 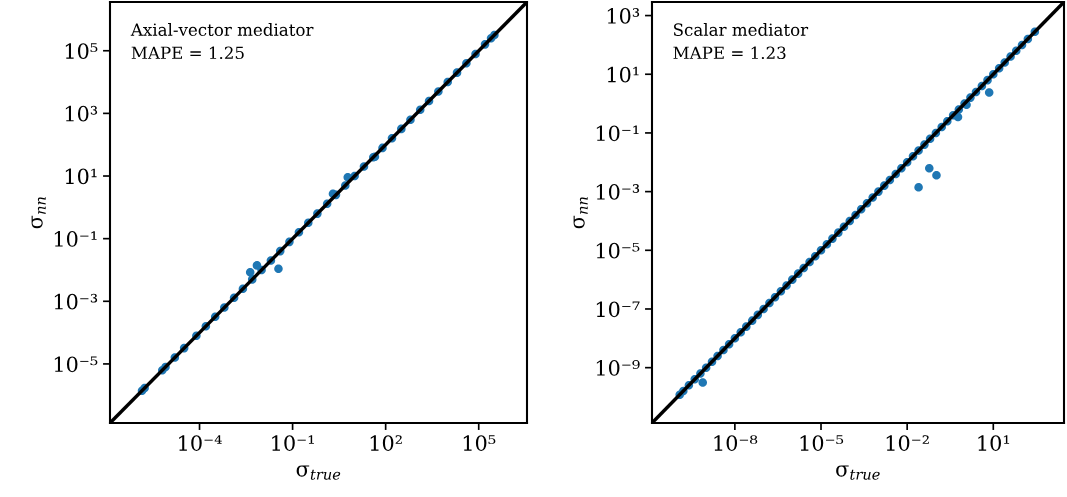 I want to click on annotation: MAPE = 1.25, so click(x=187, y=53).